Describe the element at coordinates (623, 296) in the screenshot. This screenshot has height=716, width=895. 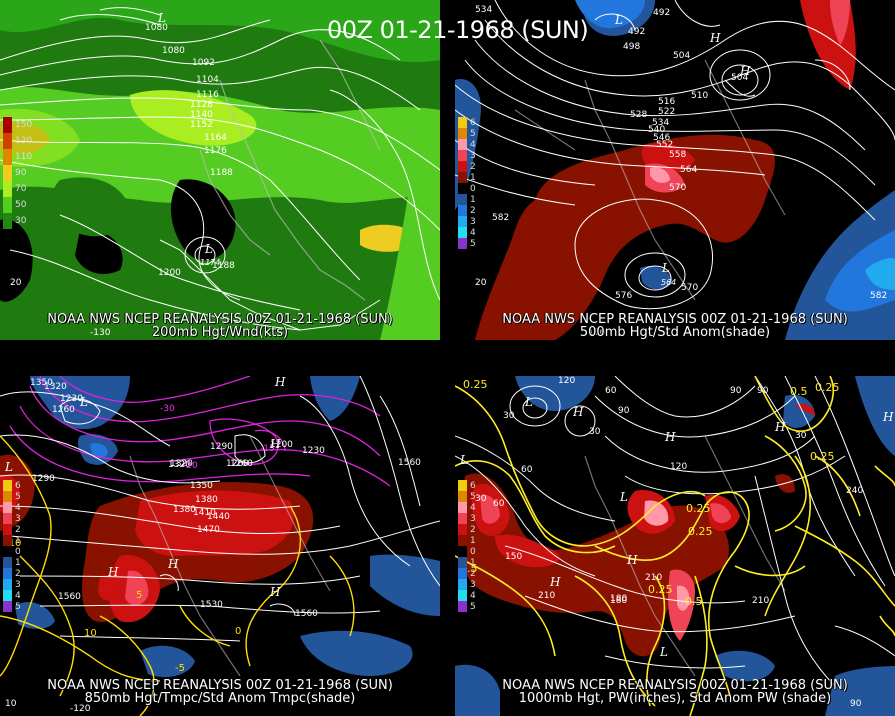
I see `contour-label: 576` at that location.